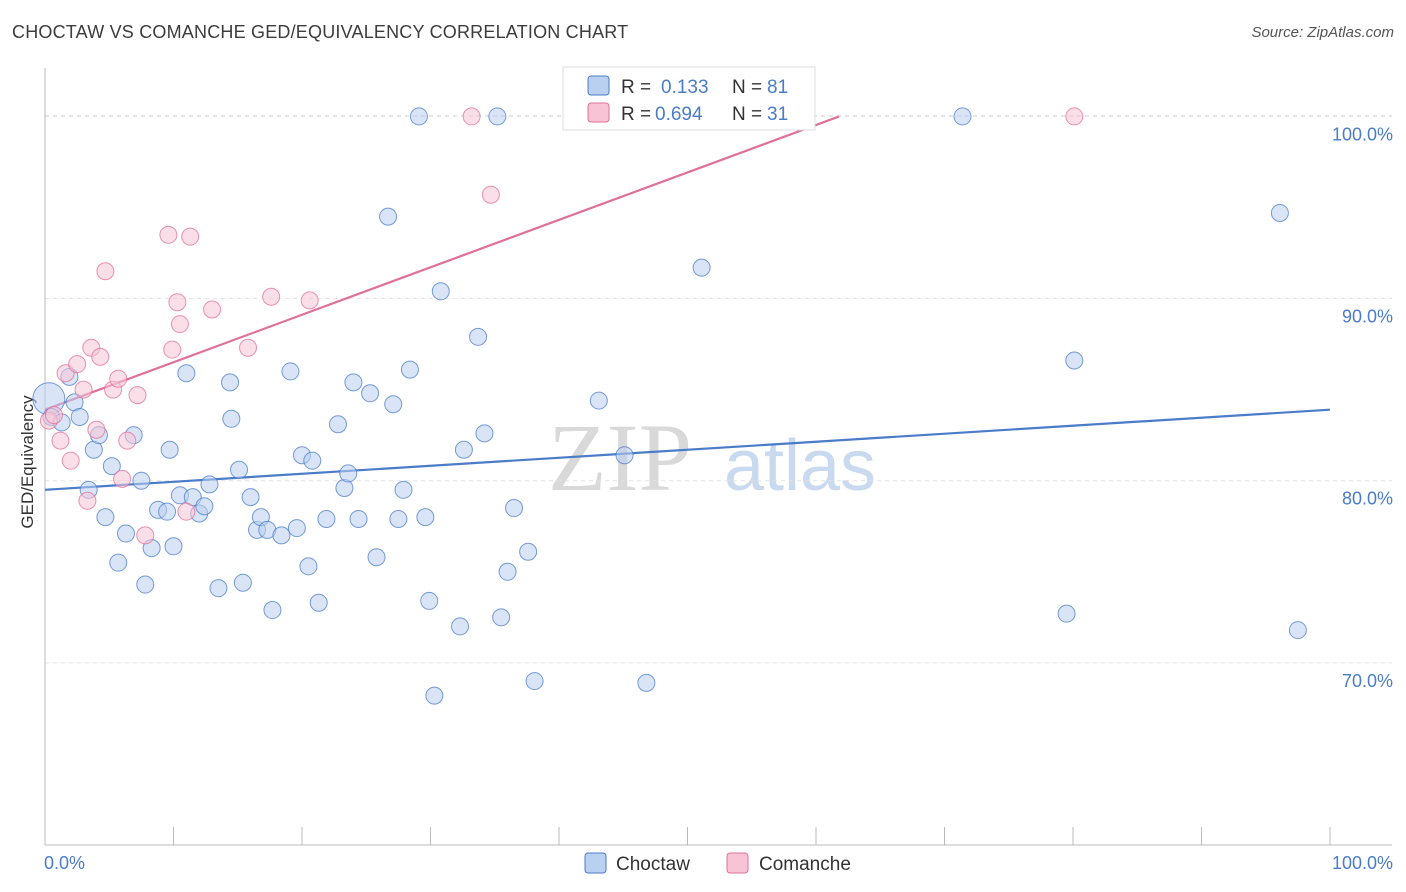 The image size is (1406, 892). I want to click on trend-line-choctaw, so click(687, 449).